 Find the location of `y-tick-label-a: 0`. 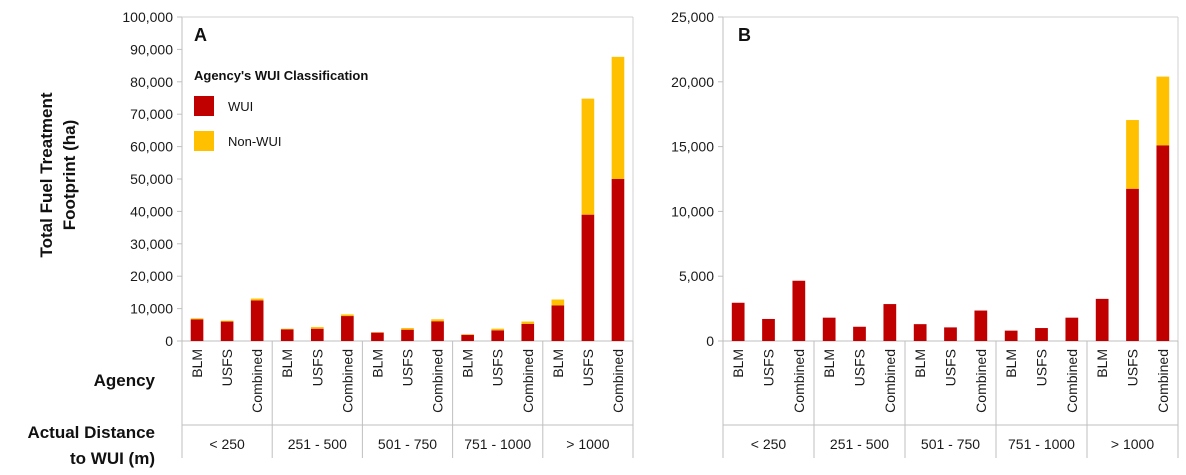

y-tick-label-a: 0 is located at coordinates (169, 341).